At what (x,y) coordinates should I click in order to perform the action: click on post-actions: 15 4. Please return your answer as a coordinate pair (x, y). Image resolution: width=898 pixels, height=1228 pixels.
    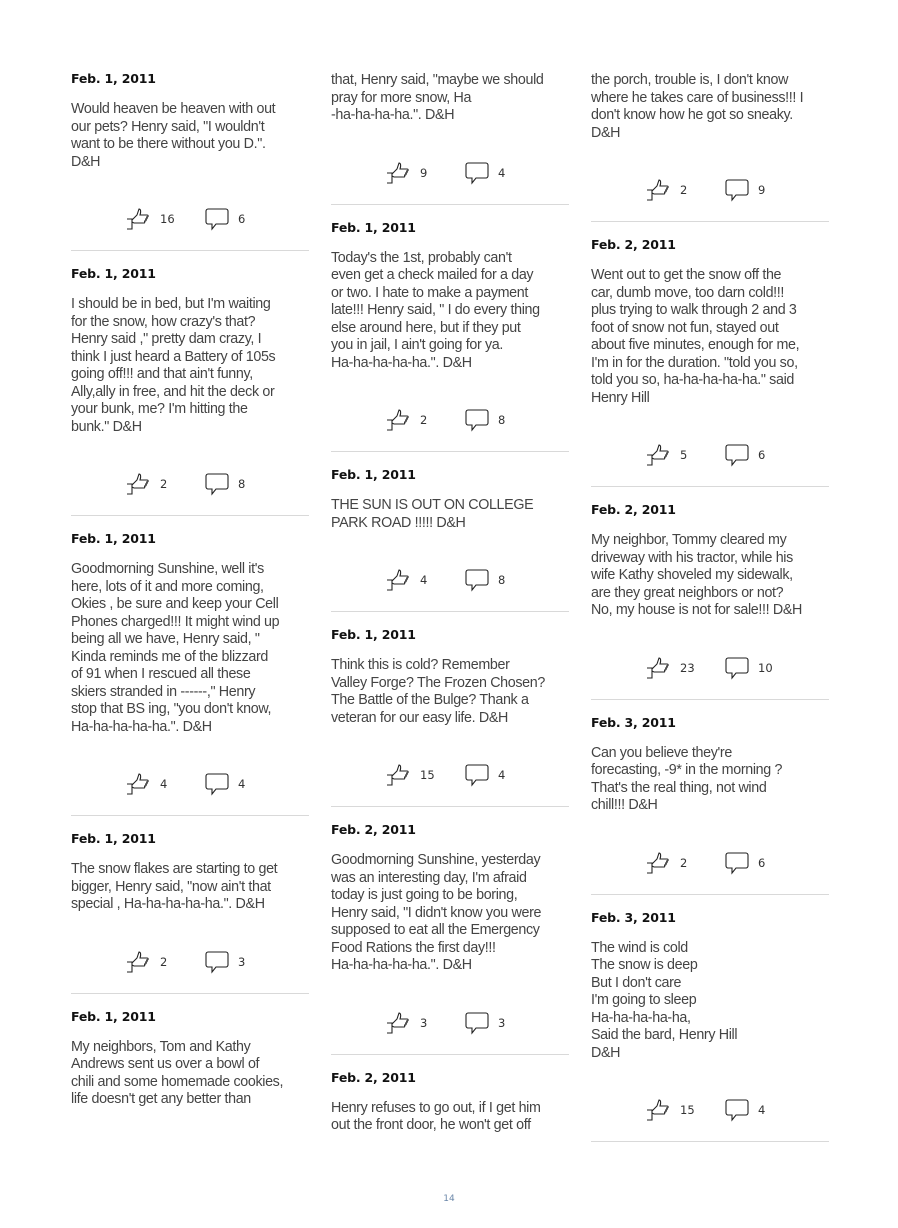
    Looking at the image, I should click on (450, 775).